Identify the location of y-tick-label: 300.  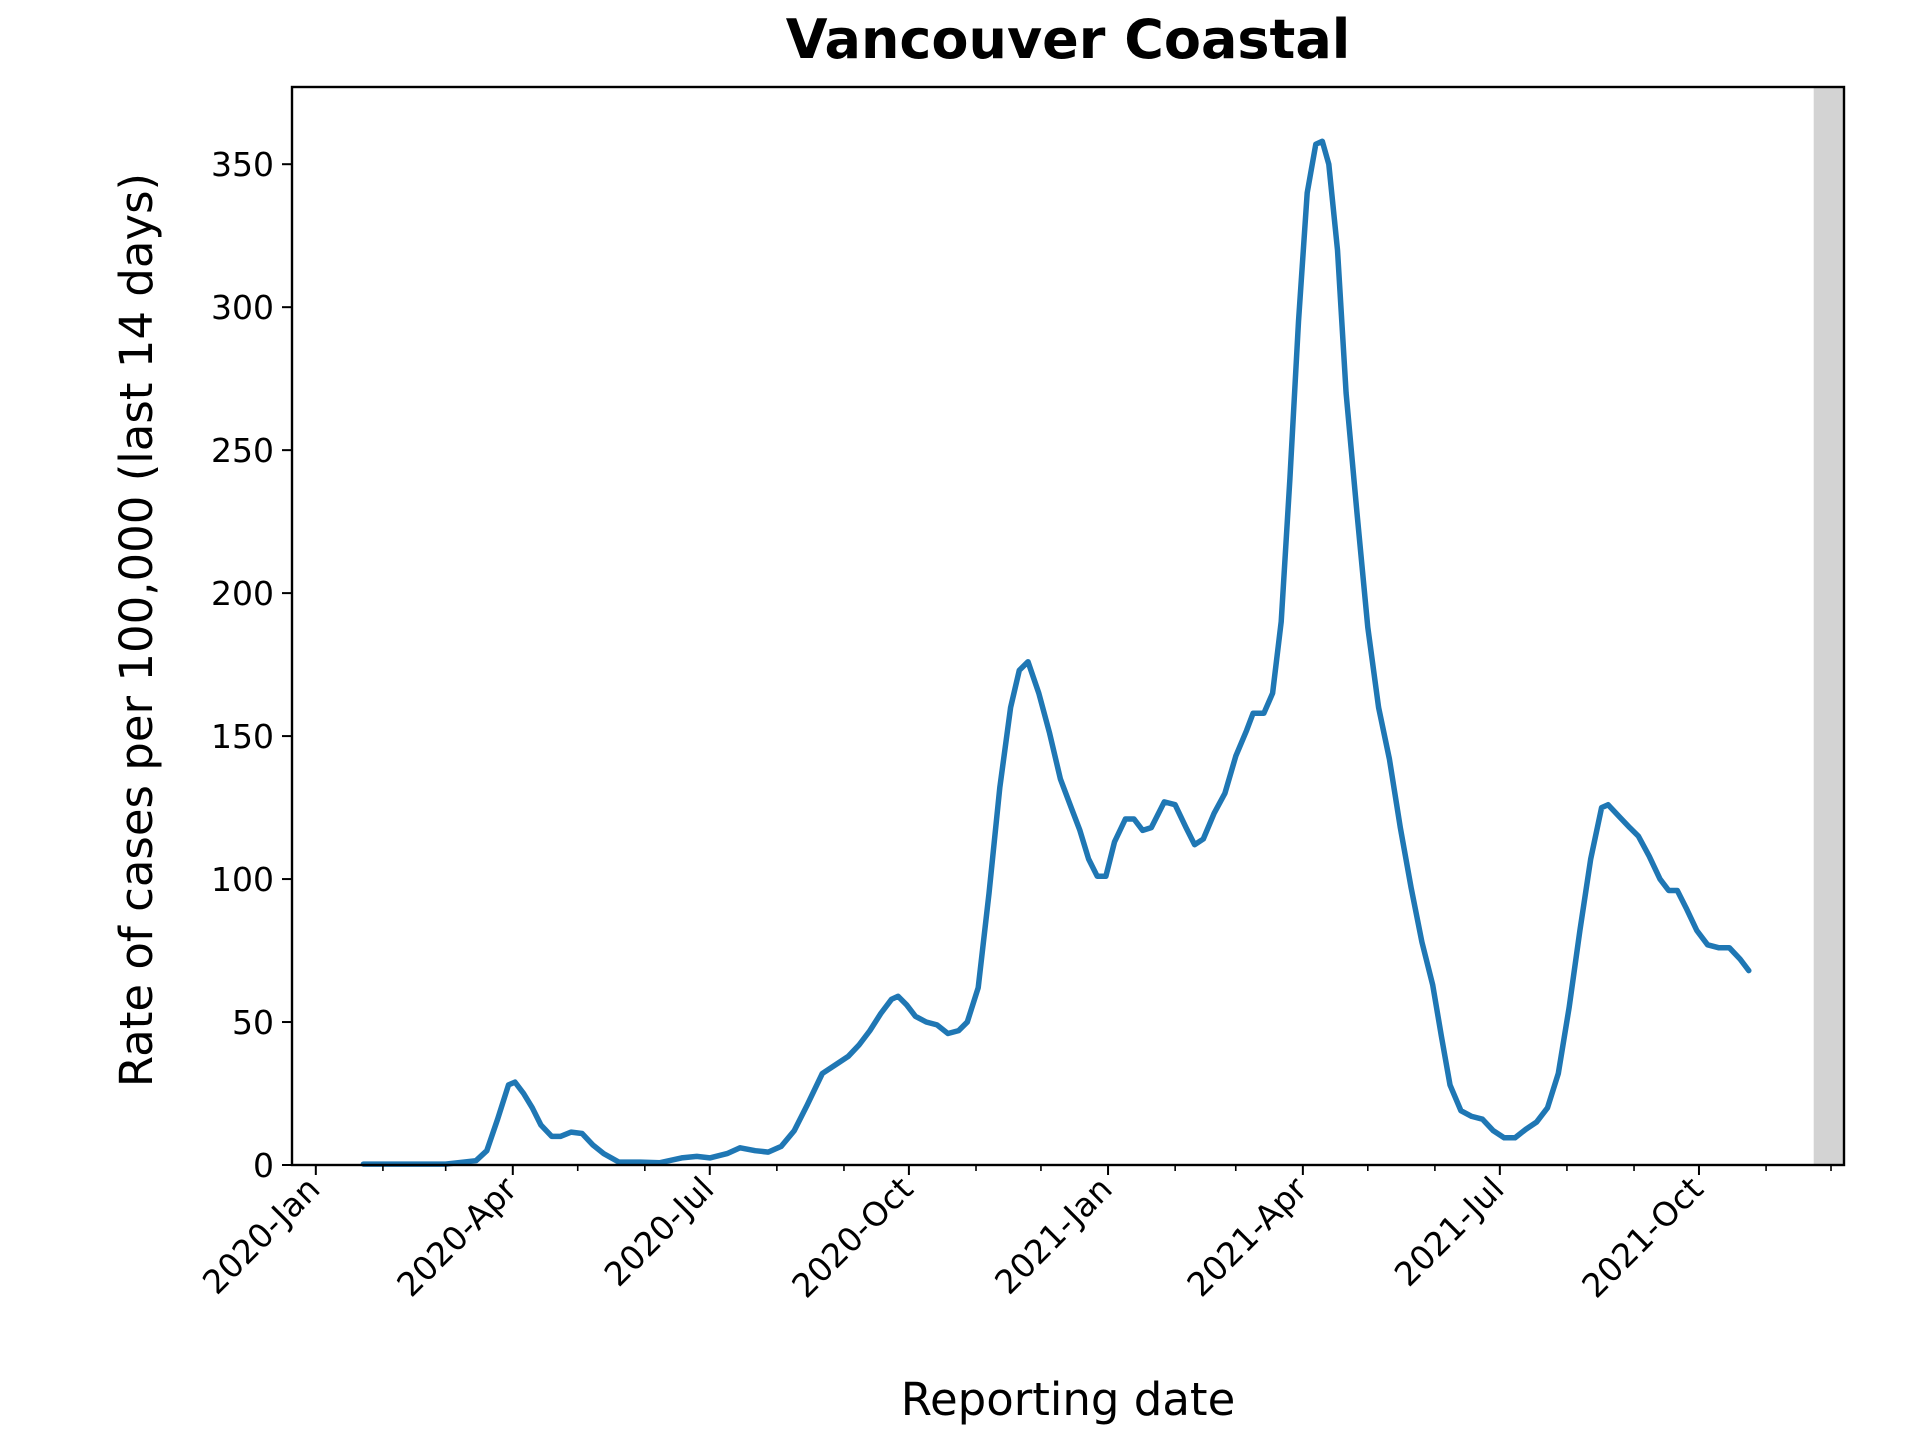
(242, 307).